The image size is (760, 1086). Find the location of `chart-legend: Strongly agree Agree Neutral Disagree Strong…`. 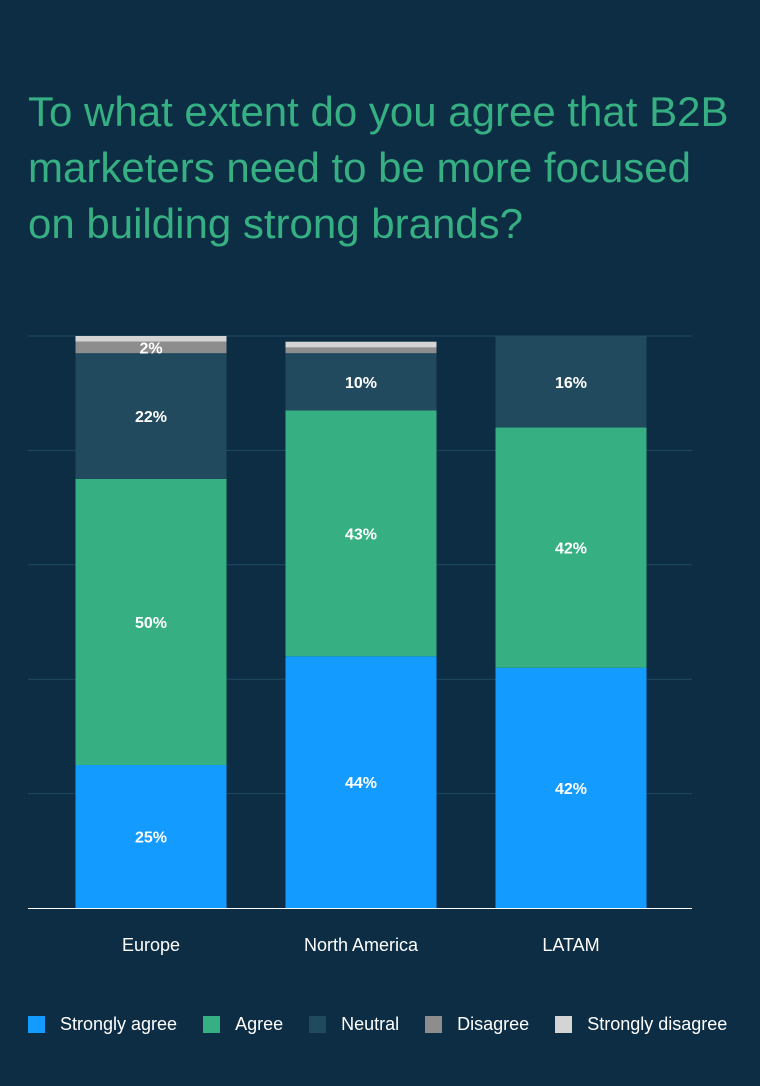

chart-legend: Strongly agree Agree Neutral Disagree Strong… is located at coordinates (394, 1024).